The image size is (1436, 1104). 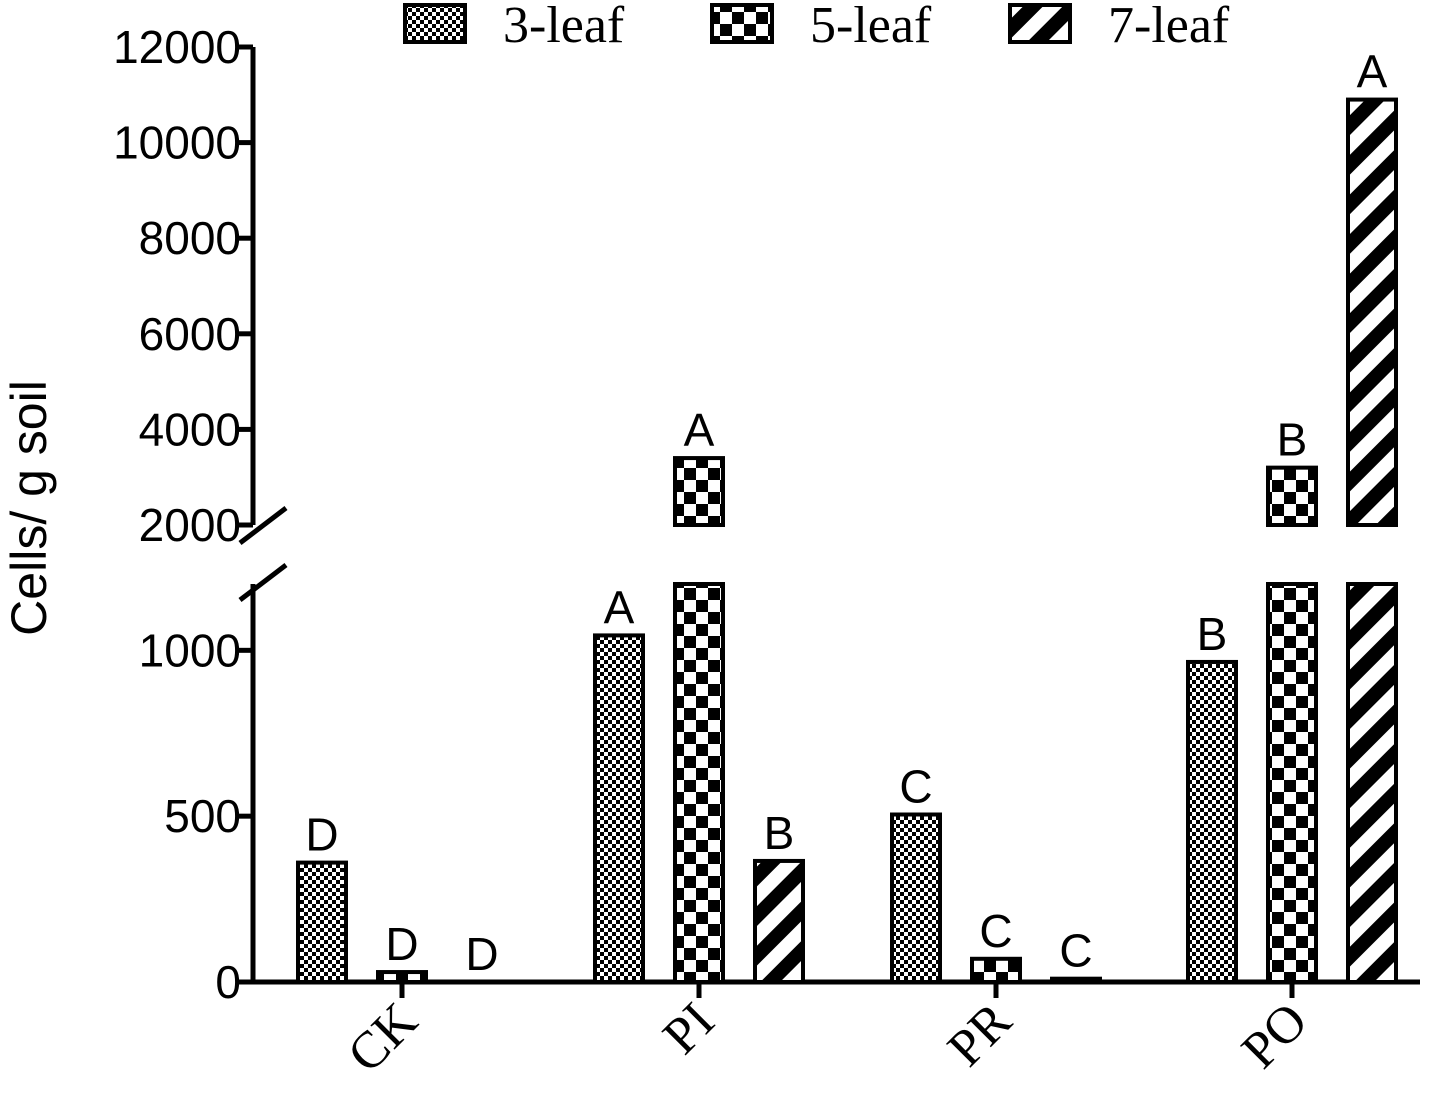 I want to click on bar-5-leaf-PI-upper, so click(x=699, y=491).